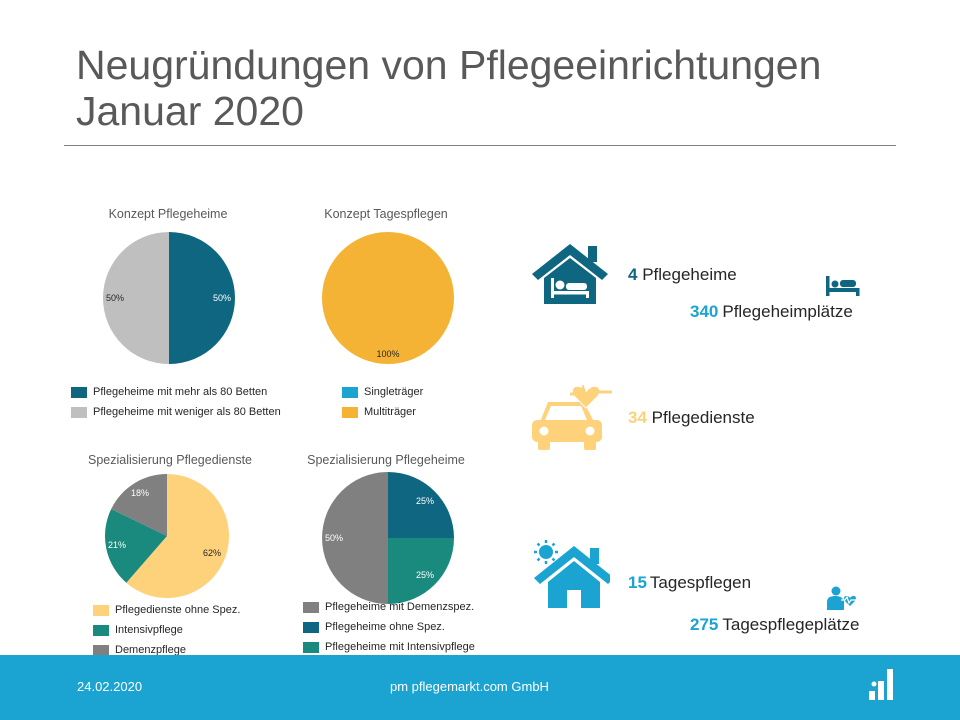  Describe the element at coordinates (843, 286) in the screenshot. I see `bed-icon` at that location.